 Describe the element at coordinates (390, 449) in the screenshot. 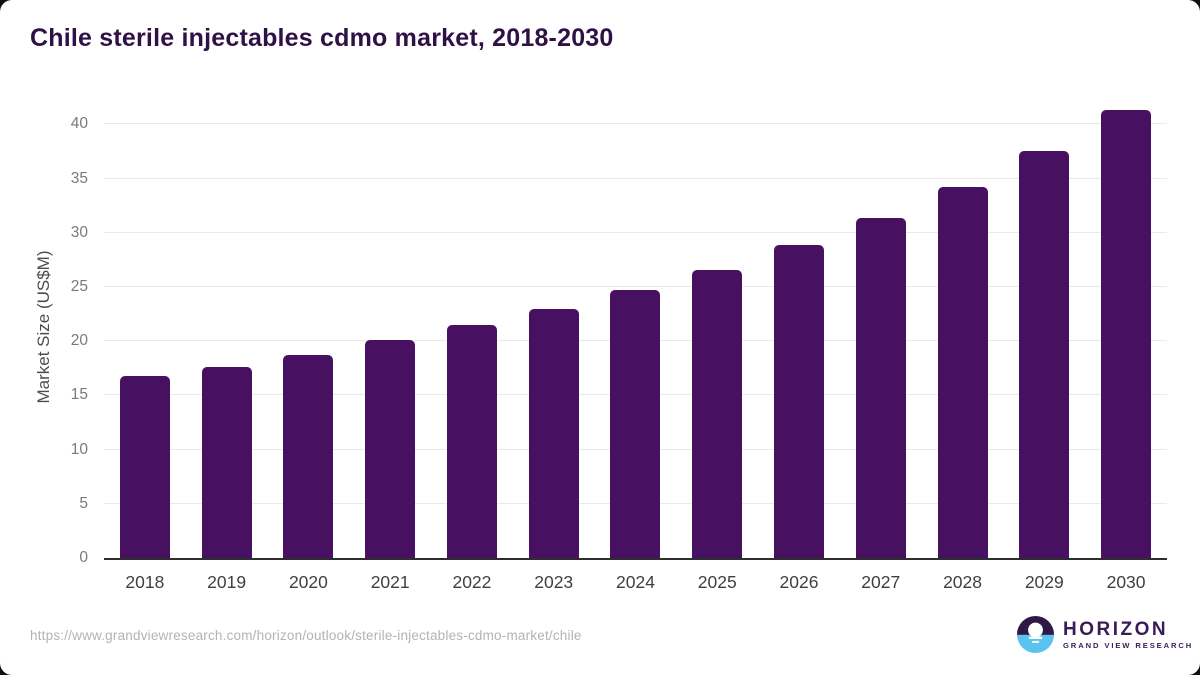

I see `bar-2021` at that location.